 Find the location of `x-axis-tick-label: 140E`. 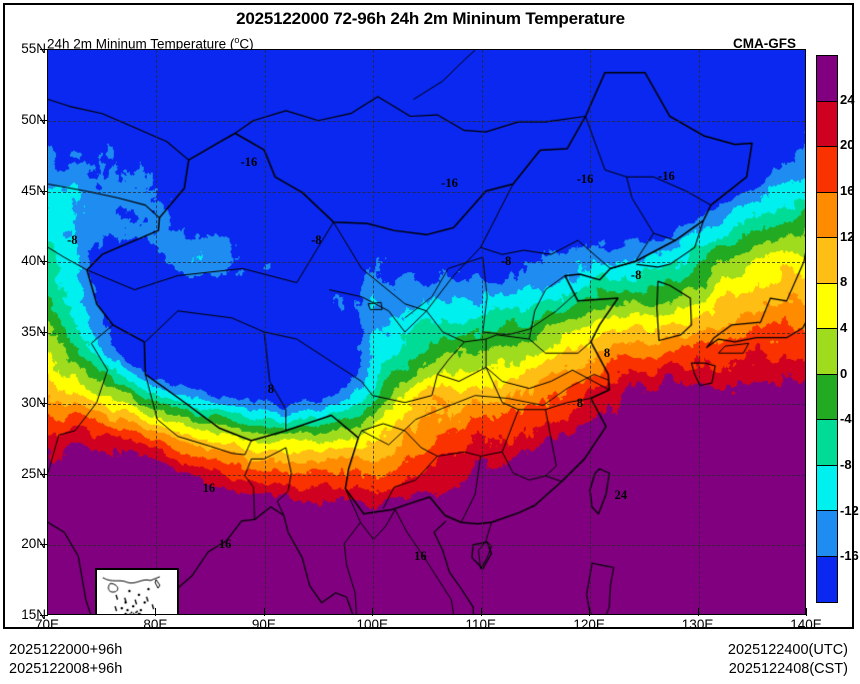

x-axis-tick-label: 140E is located at coordinates (806, 624).